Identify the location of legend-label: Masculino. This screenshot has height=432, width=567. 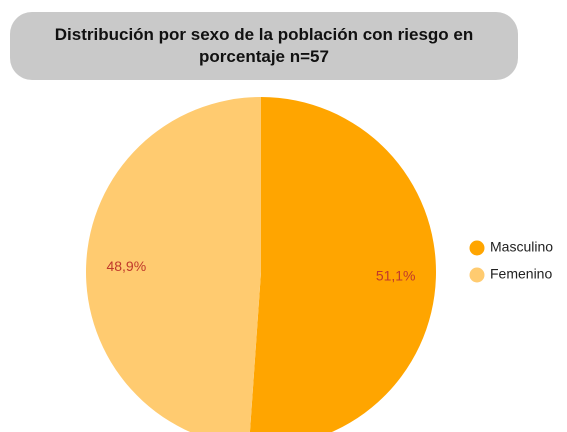
(521, 247).